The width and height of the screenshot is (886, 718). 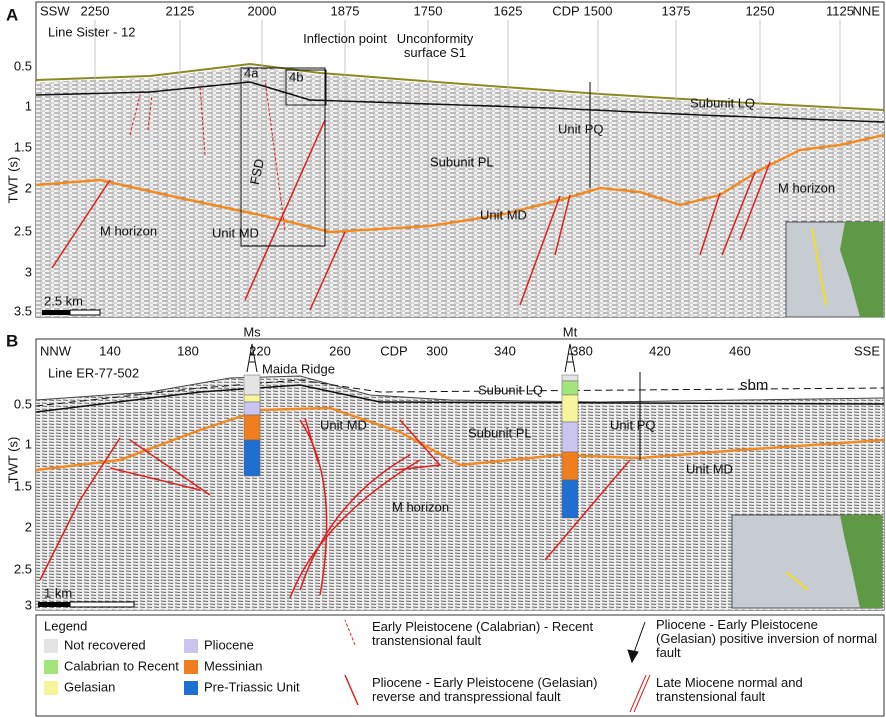 What do you see at coordinates (437, 350) in the screenshot?
I see `cdp-tick-label: 300` at bounding box center [437, 350].